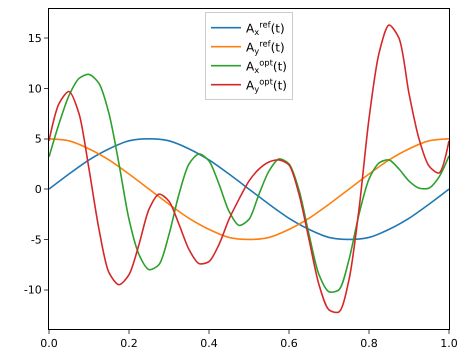 This screenshot has height=363, width=469. Describe the element at coordinates (369, 343) in the screenshot. I see `x-tick-label: 0.8` at that location.